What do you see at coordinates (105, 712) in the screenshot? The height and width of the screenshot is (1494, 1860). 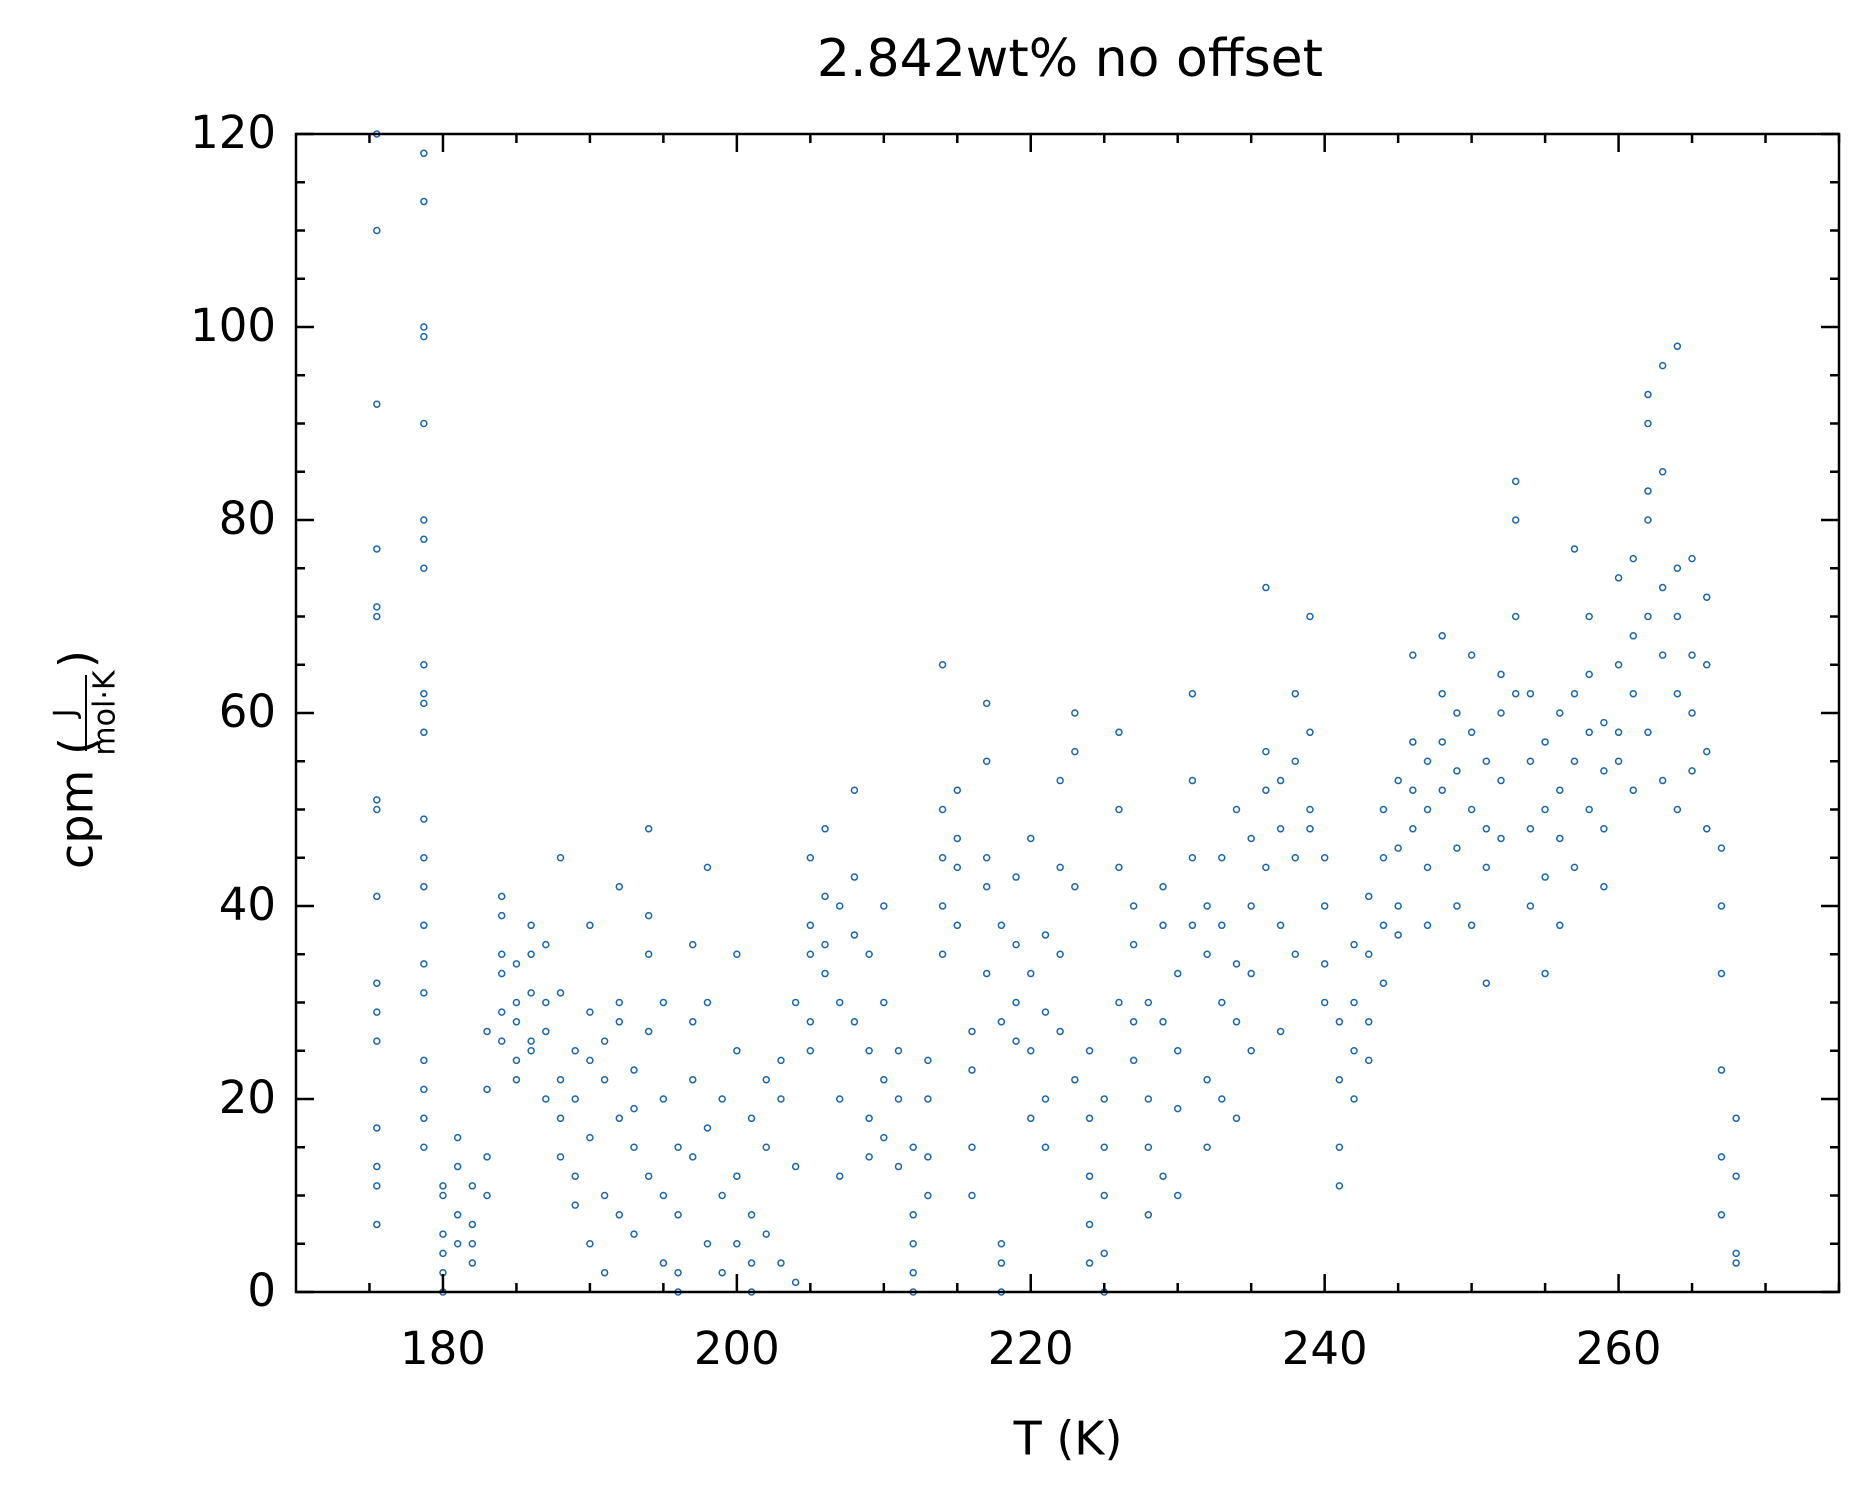 I see `y-label-unit-denominator: mol·K` at bounding box center [105, 712].